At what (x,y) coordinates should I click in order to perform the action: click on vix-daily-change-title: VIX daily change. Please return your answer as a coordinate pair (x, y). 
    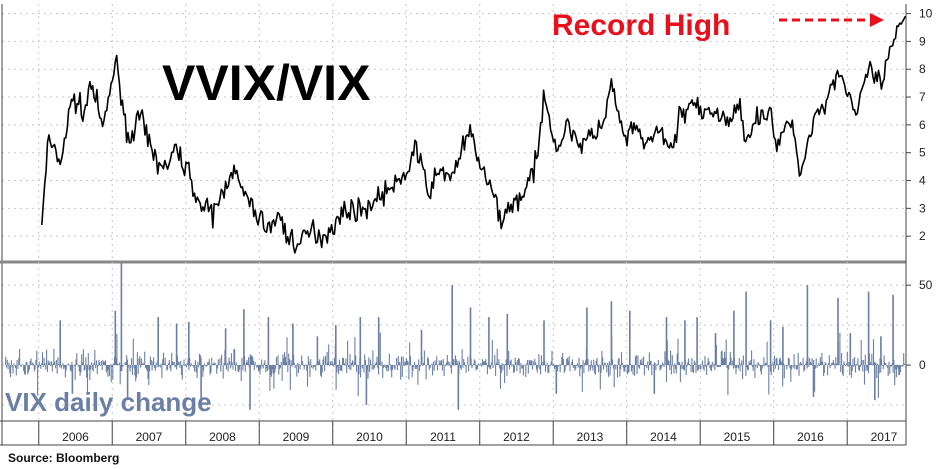
    Looking at the image, I should click on (108, 402).